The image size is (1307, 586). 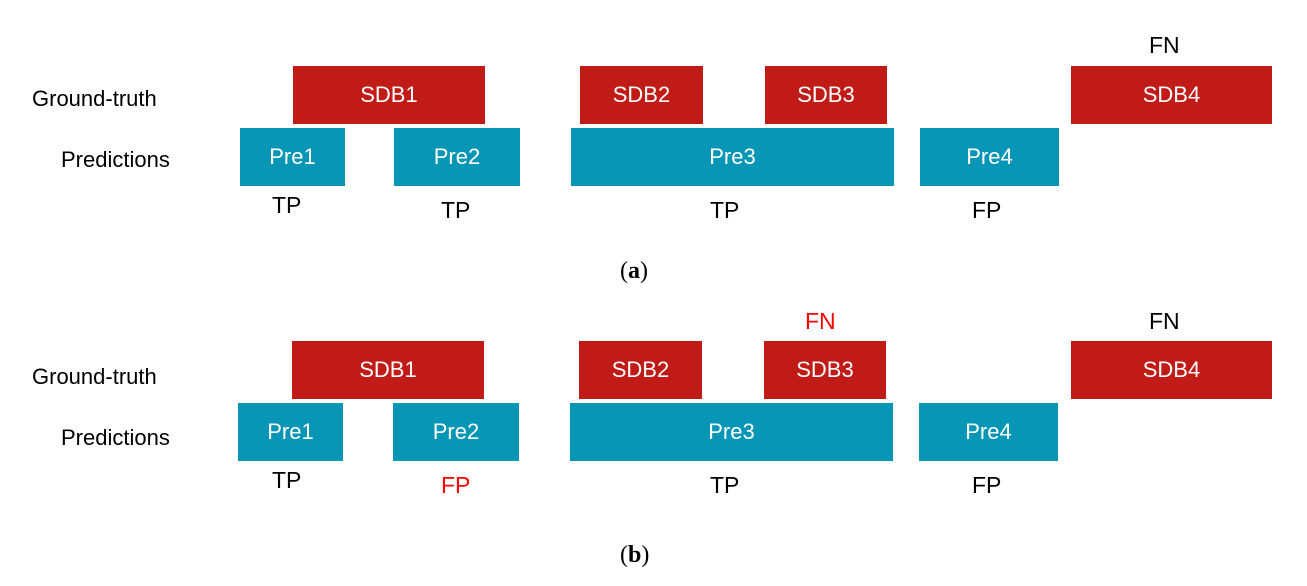 I want to click on panel-caption: (a), so click(x=634, y=271).